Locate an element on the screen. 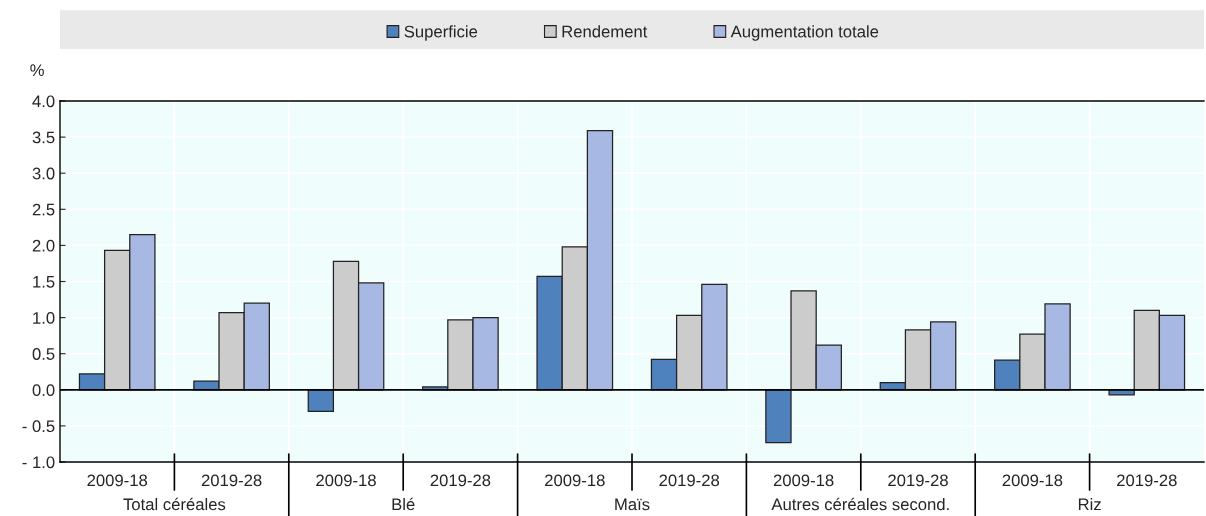  y-tick-label: 2.5 is located at coordinates (43, 209).